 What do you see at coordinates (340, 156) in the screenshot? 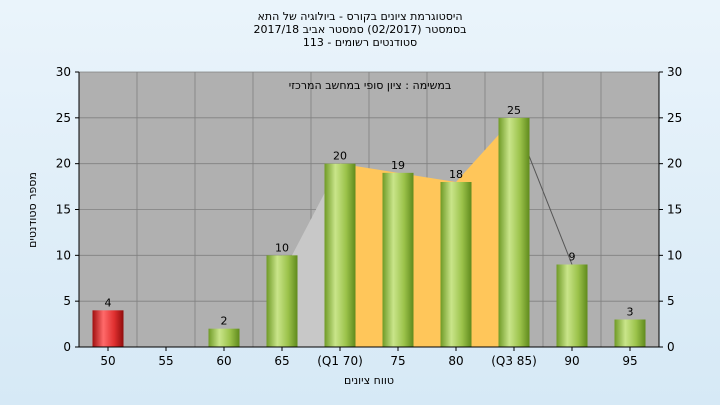
I see `data-label: 20` at bounding box center [340, 156].